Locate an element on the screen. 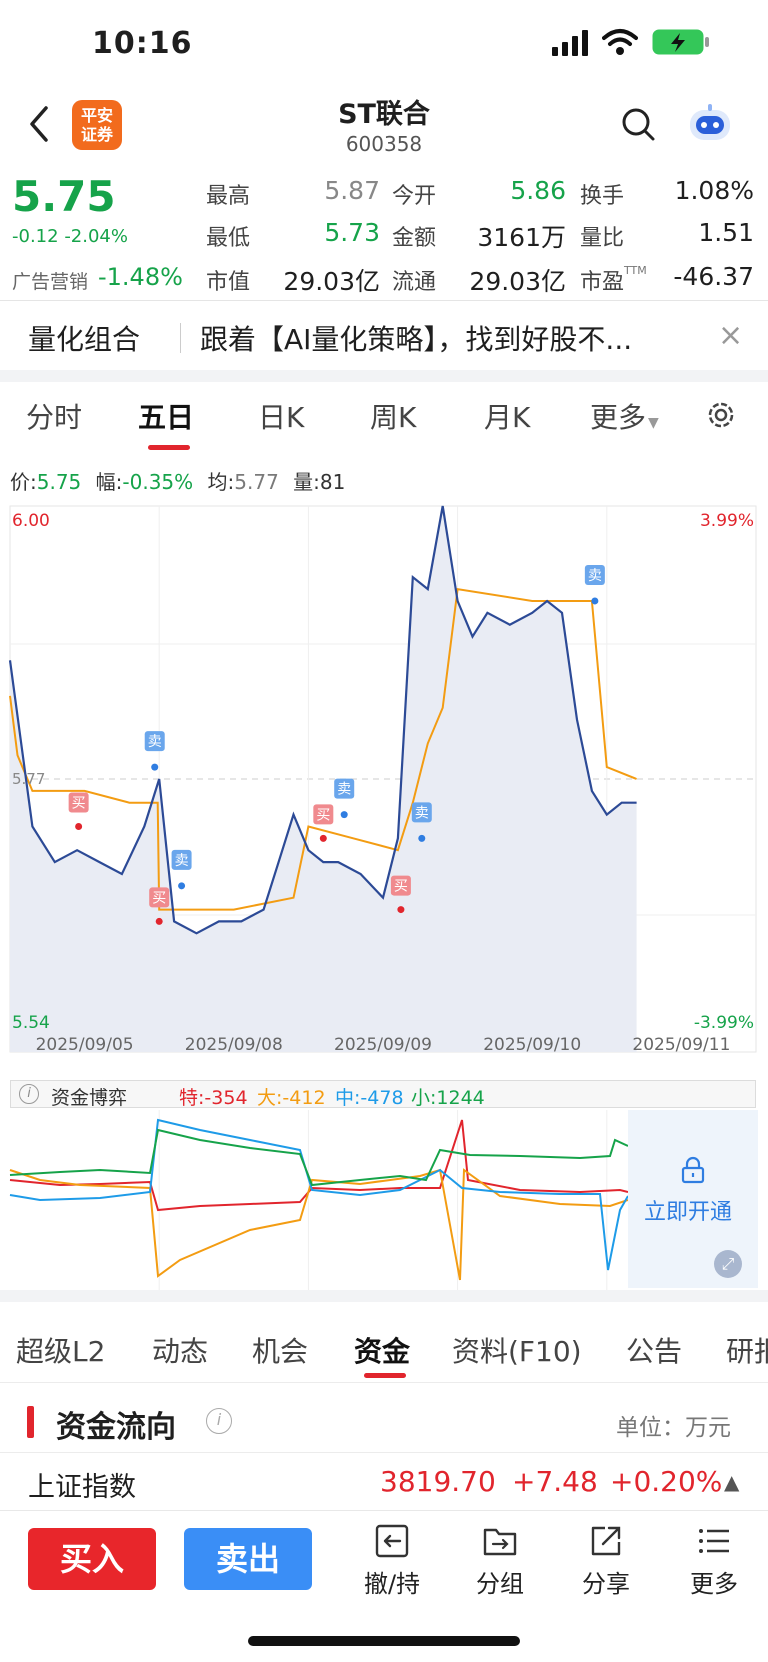  sell-point is located at coordinates (595, 601).